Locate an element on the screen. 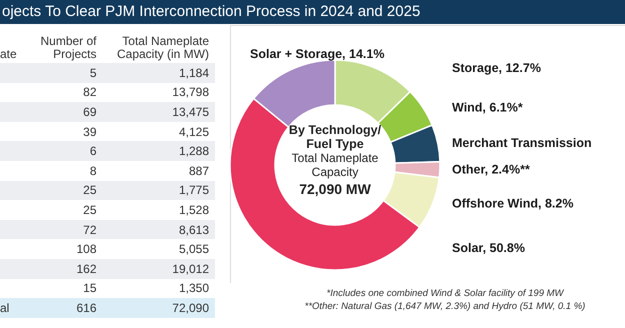 The width and height of the screenshot is (625, 328). text: 15 is located at coordinates (90, 289).